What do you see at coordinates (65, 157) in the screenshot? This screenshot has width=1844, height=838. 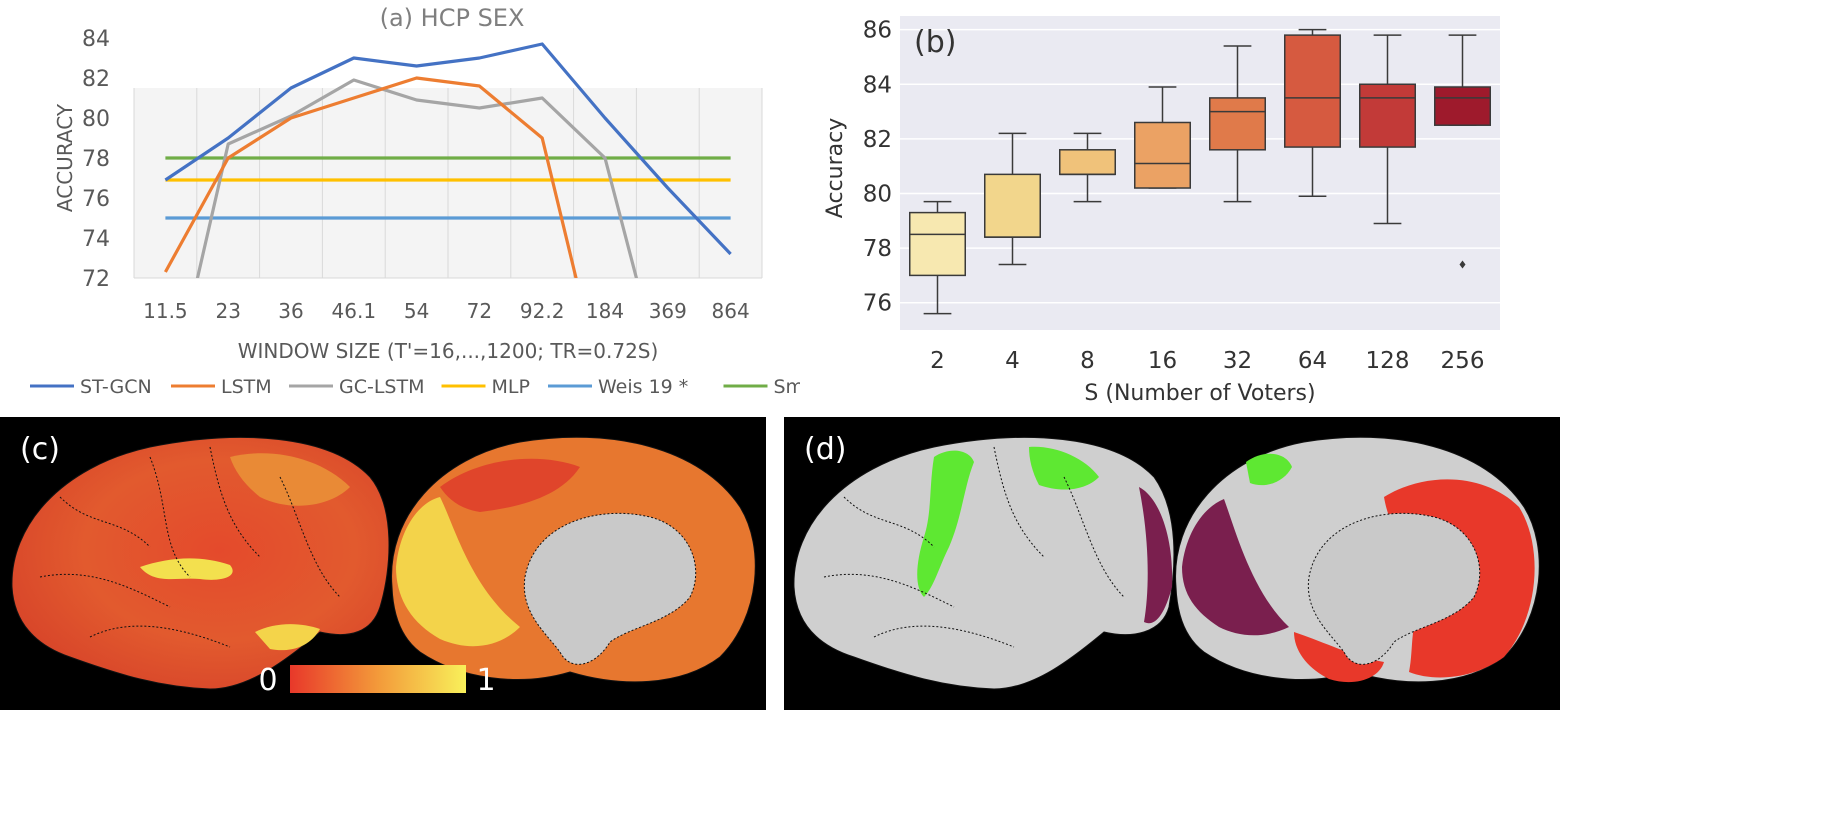 I see `chart-a-ylabel: ACCURACY` at bounding box center [65, 157].